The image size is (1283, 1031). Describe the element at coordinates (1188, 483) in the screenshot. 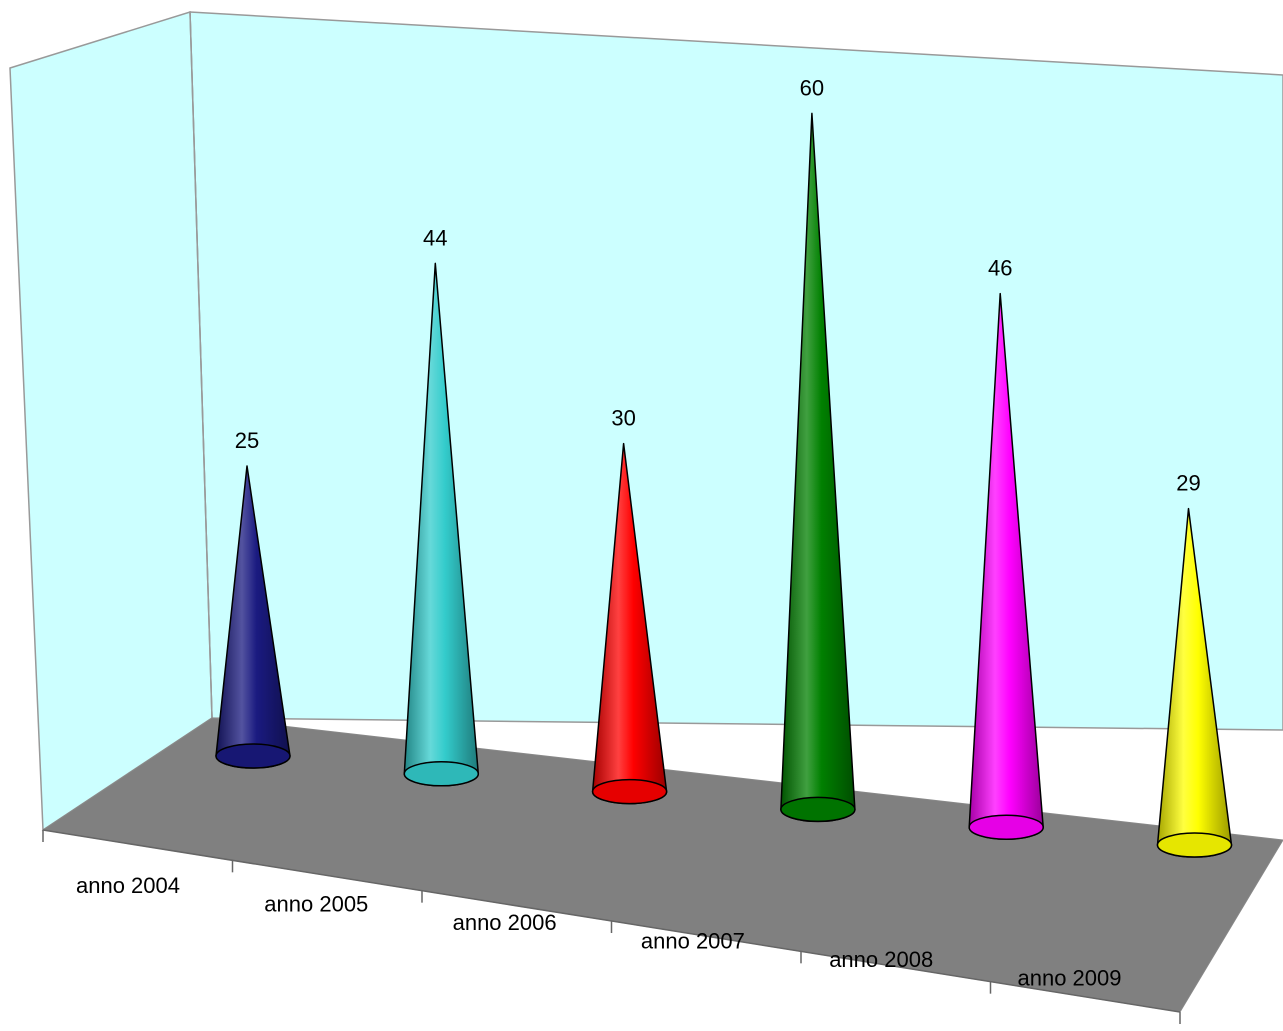

I see `value-label-anno-2009: 29` at that location.